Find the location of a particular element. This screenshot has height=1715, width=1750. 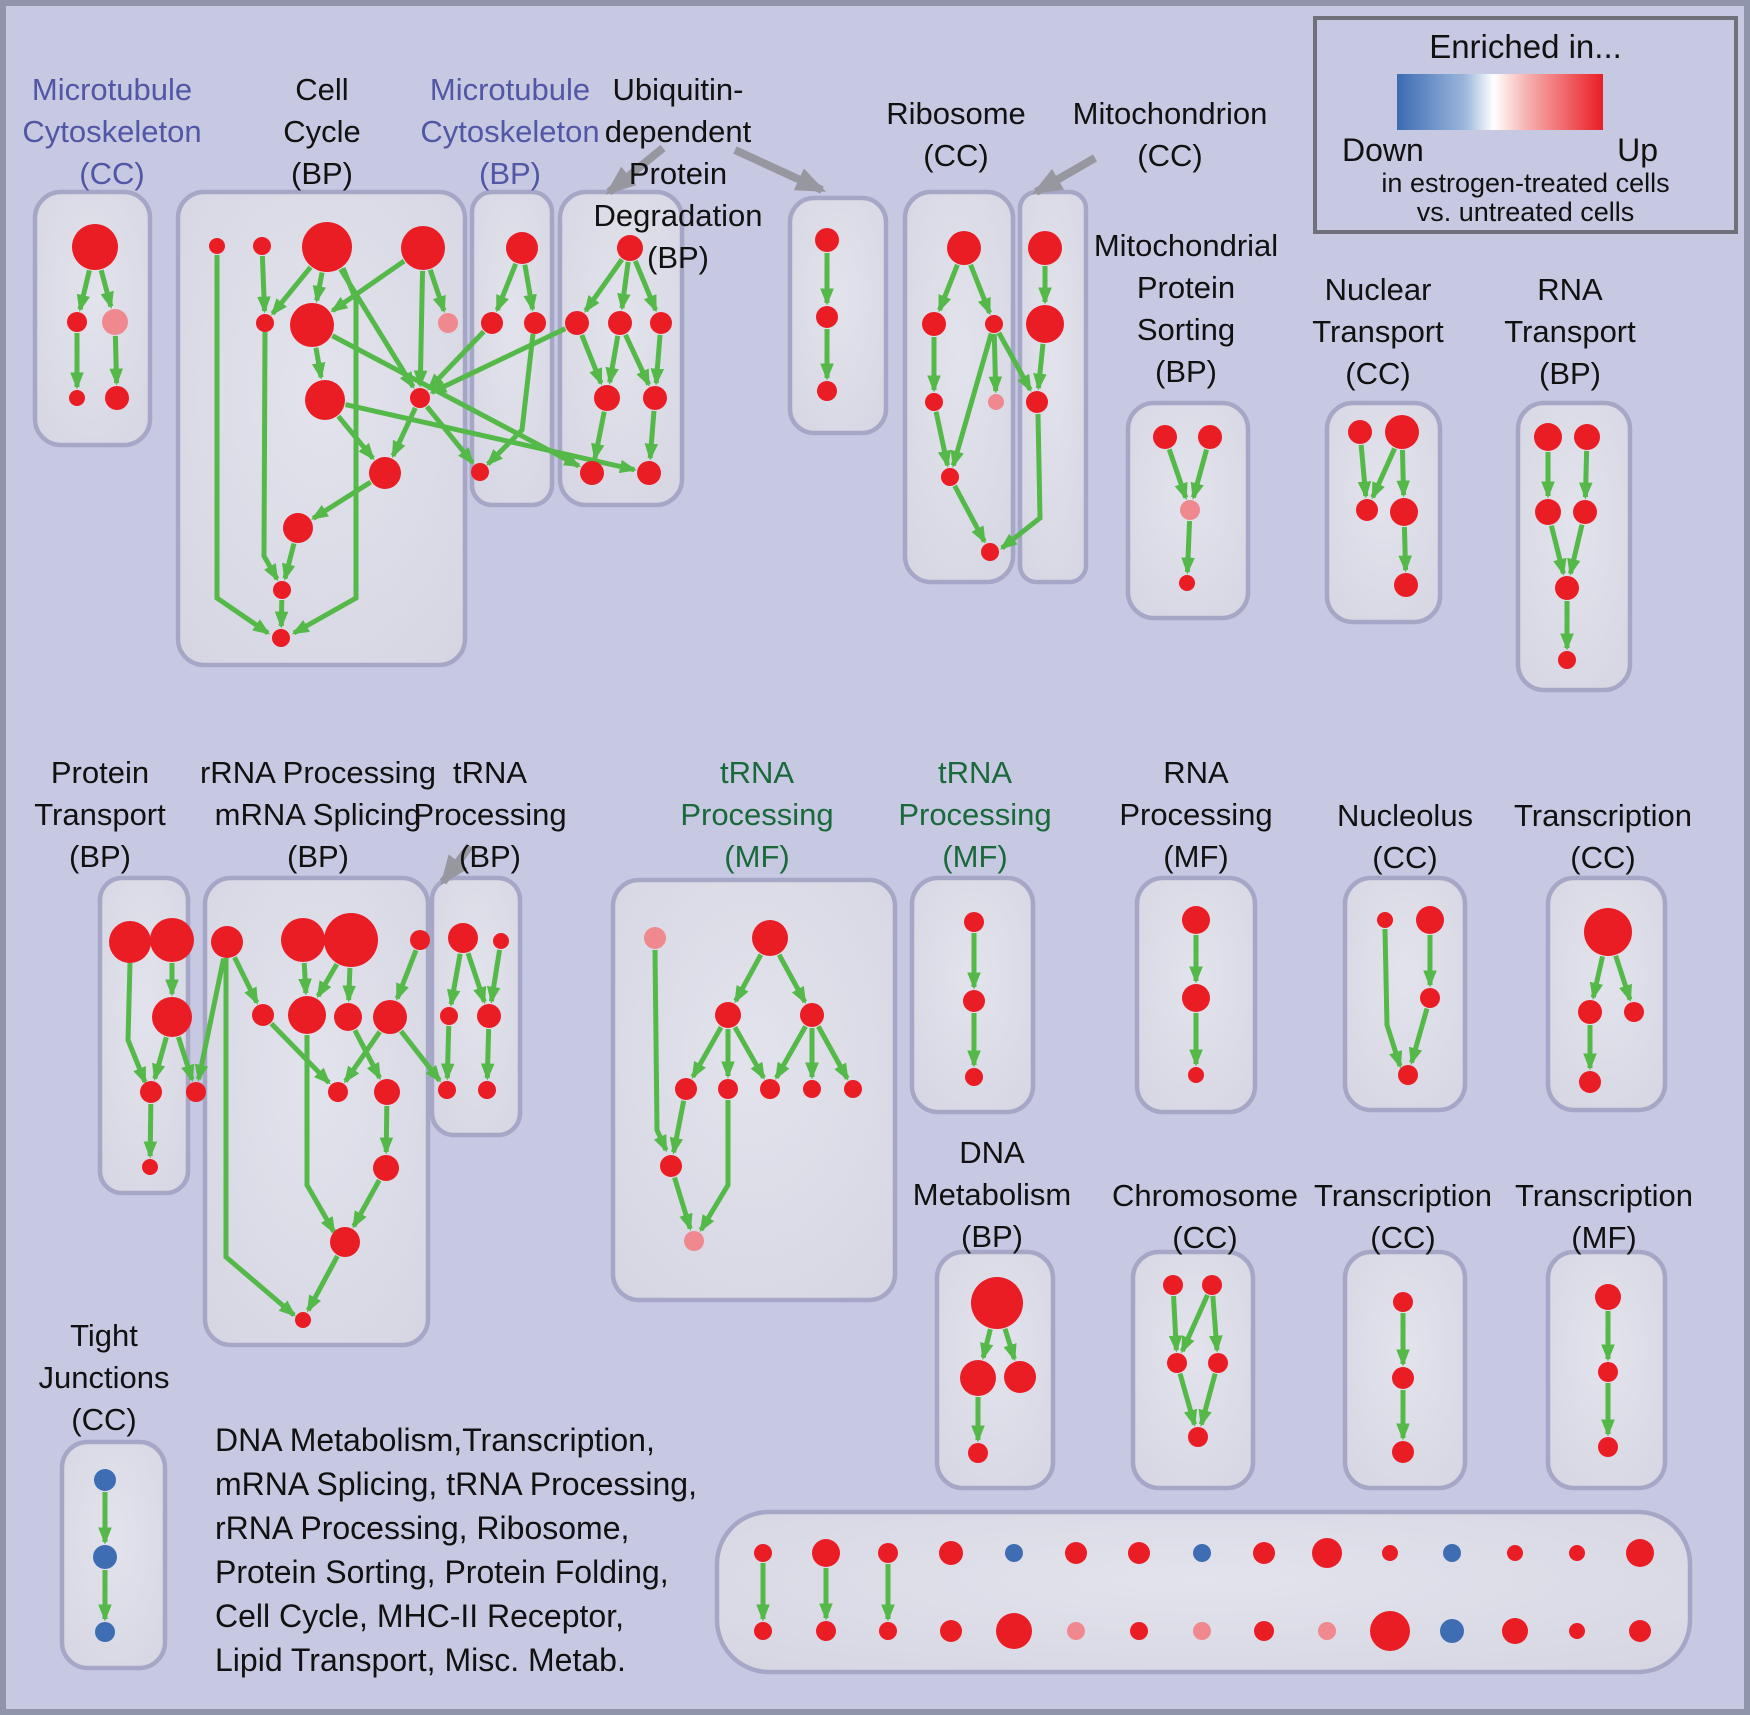

cluster-label-ubiquitin-dependent-protein-degradation-bp: dependent is located at coordinates (678, 131).